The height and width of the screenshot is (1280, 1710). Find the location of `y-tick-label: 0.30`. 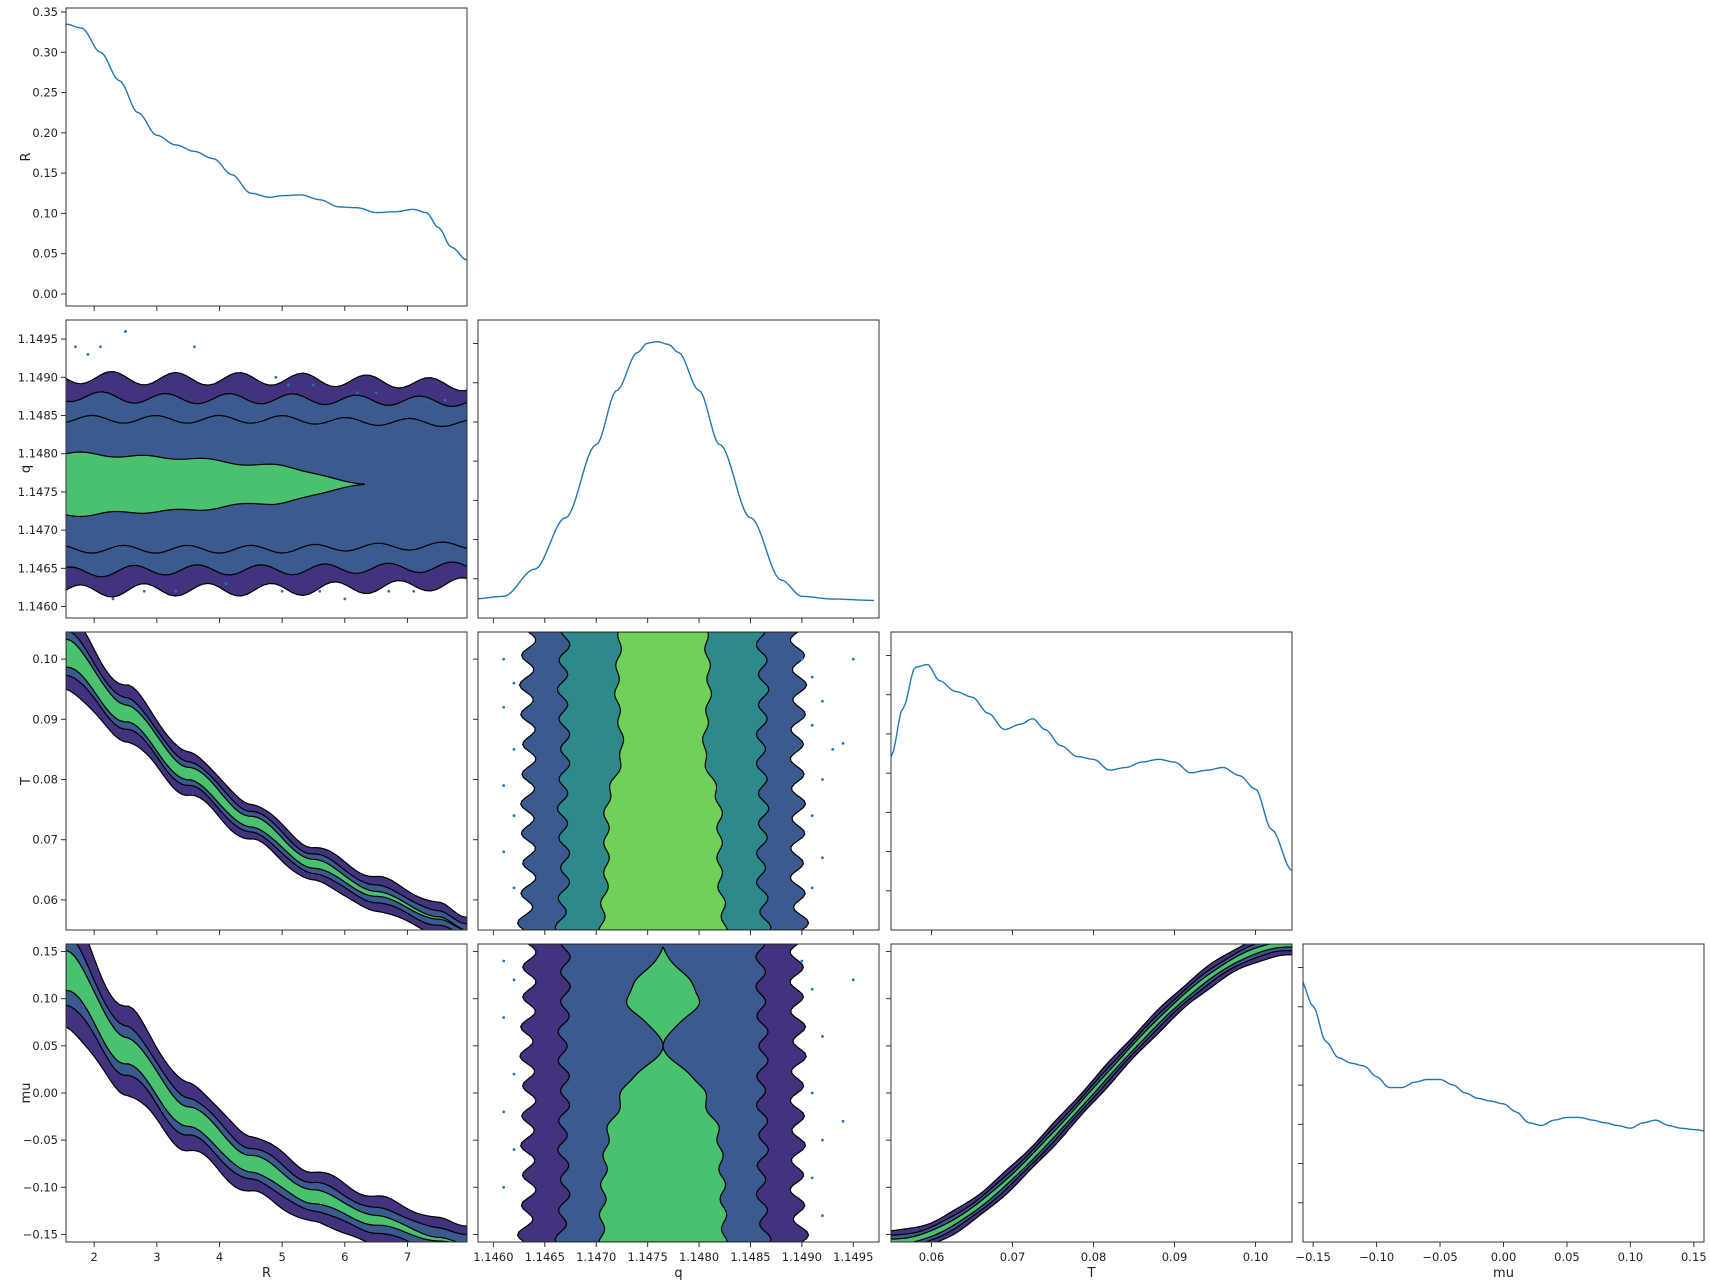

y-tick-label: 0.30 is located at coordinates (45, 52).